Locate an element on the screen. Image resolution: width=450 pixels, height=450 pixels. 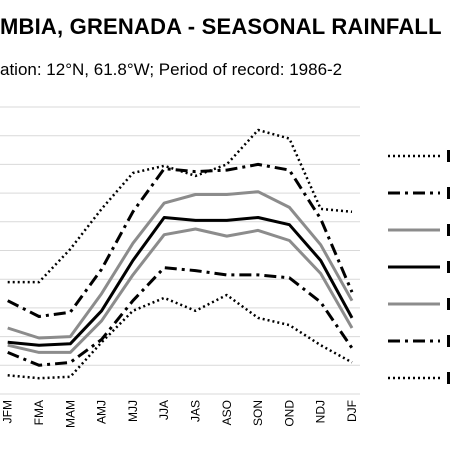
x-tick-label: SON is located at coordinates (258, 413).